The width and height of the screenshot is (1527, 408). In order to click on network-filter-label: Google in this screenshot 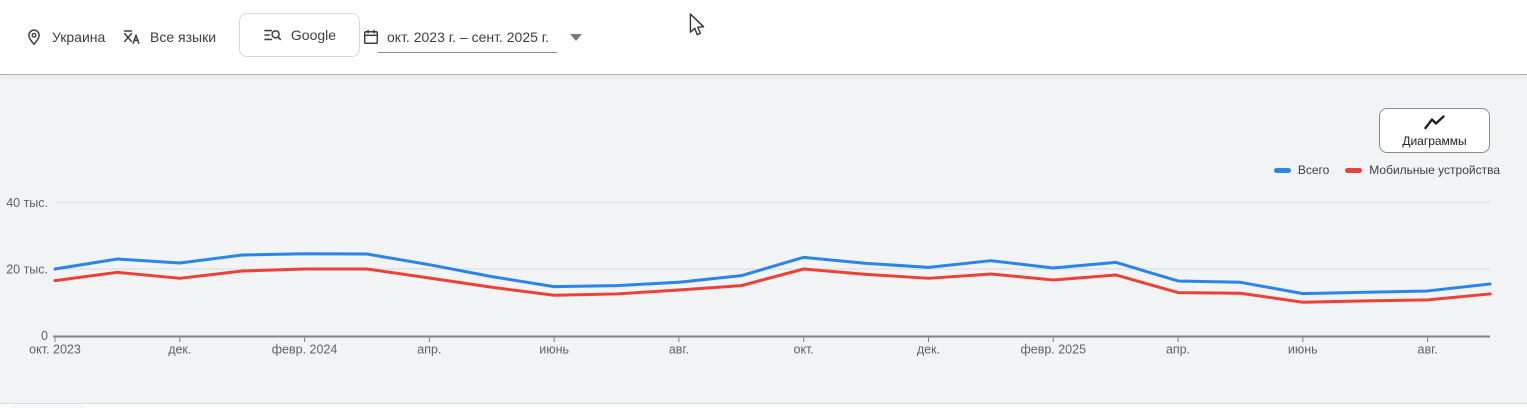, I will do `click(313, 35)`.